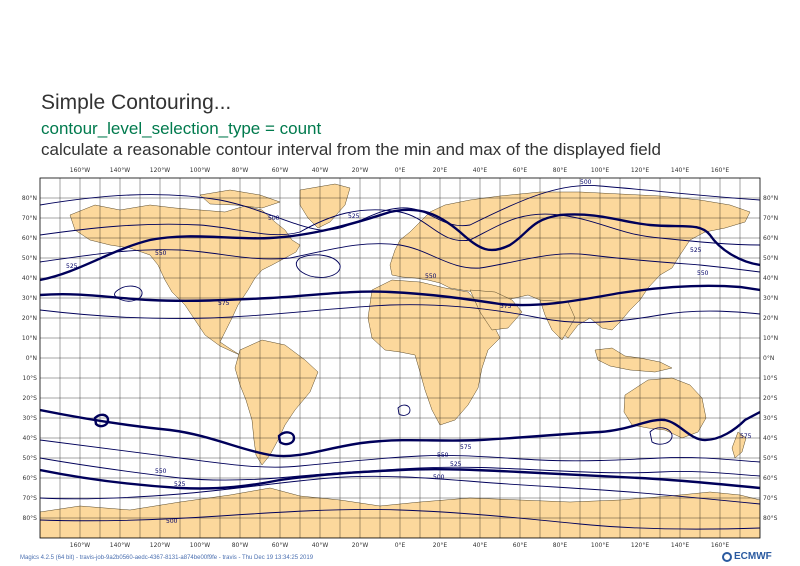 The width and height of the screenshot is (800, 566). What do you see at coordinates (600, 170) in the screenshot?
I see `lon-label: 100°E` at bounding box center [600, 170].